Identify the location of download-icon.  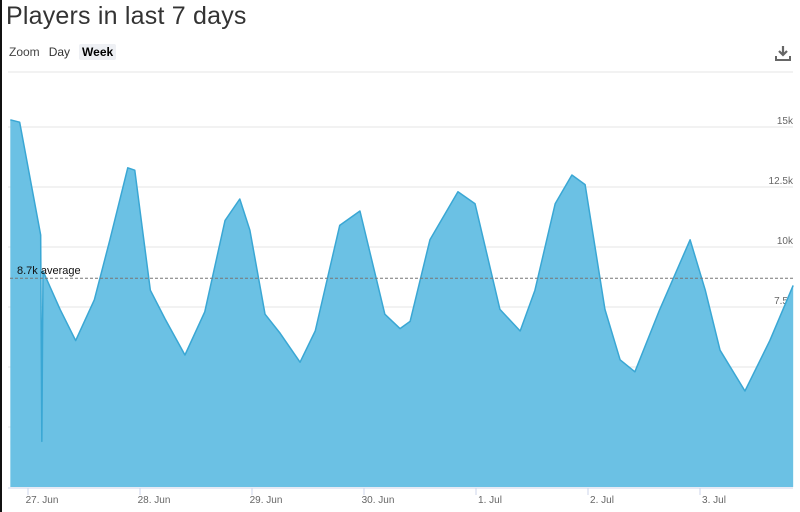
(783, 53).